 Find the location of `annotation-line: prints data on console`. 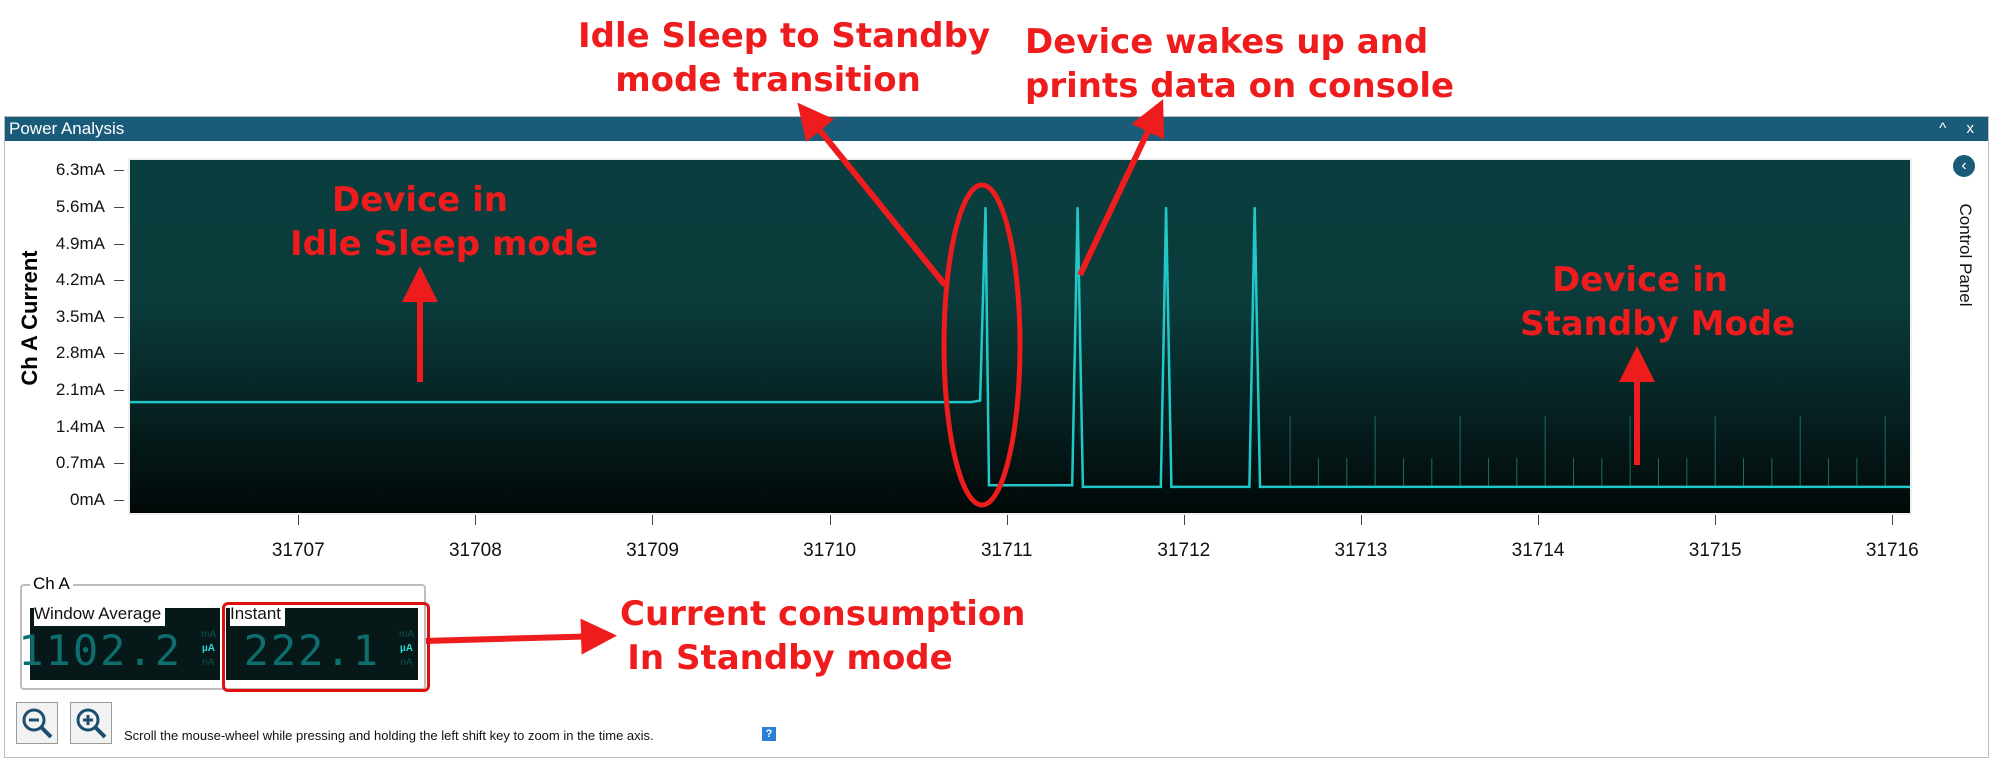

annotation-line: prints data on console is located at coordinates (1240, 86).